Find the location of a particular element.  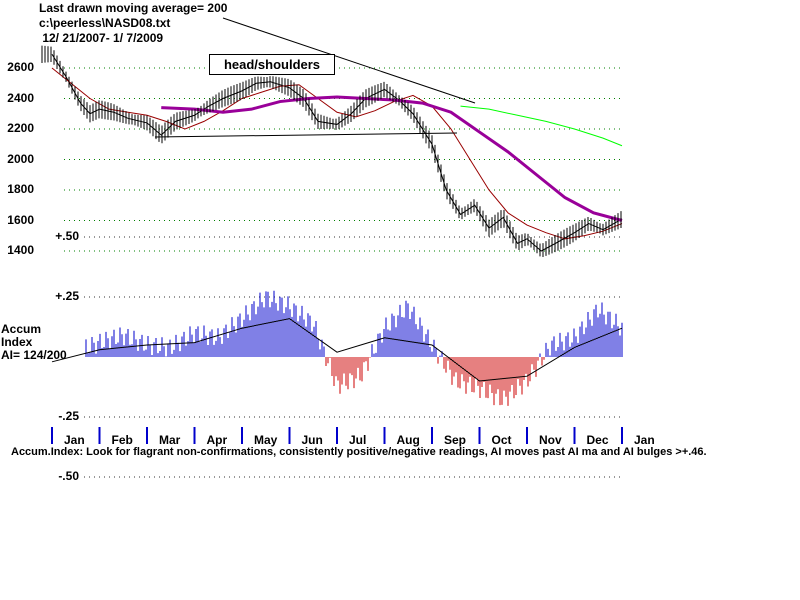

month-label: Apr is located at coordinates (217, 440).